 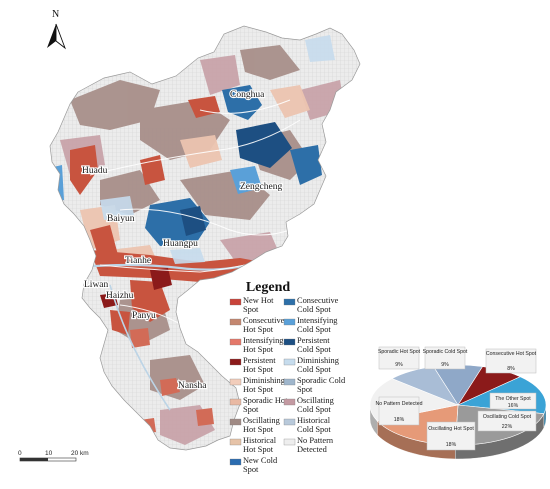 I want to click on legend-item-oscillating-cold-spot: Oscillating Cold Spot, so click(x=309, y=405).